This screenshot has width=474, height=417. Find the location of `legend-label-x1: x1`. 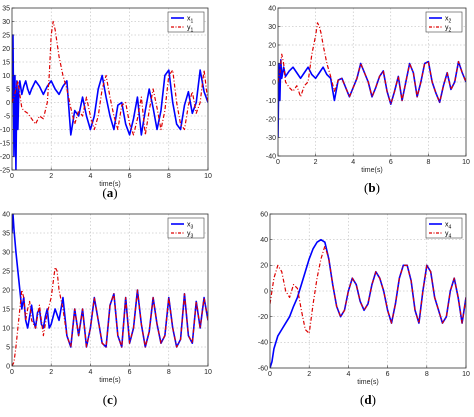

legend-label-x1: x1 is located at coordinates (190, 19).